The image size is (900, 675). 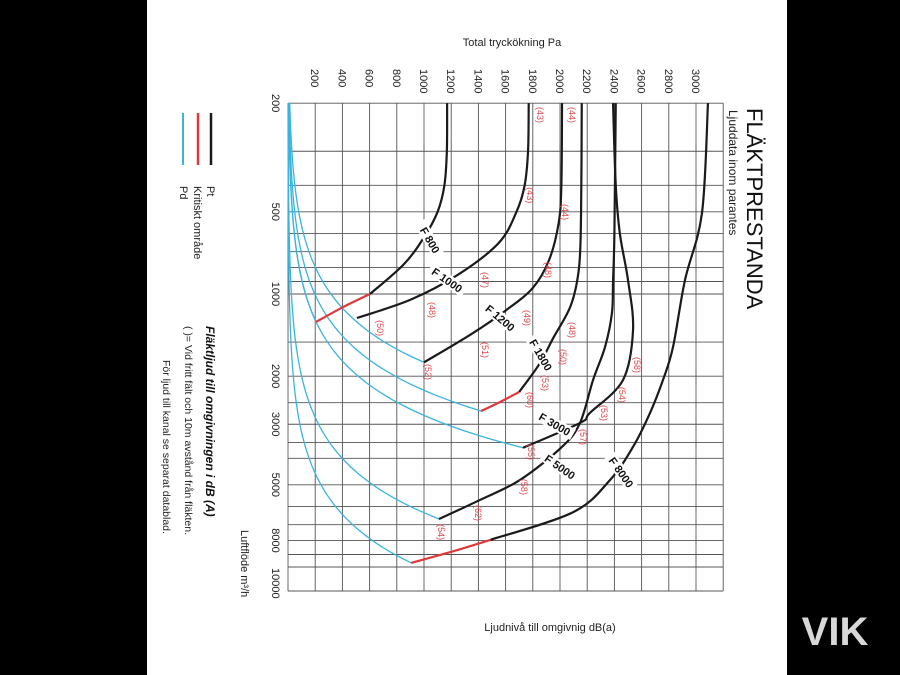 I want to click on x-tick-label: 200, so click(x=314, y=78).